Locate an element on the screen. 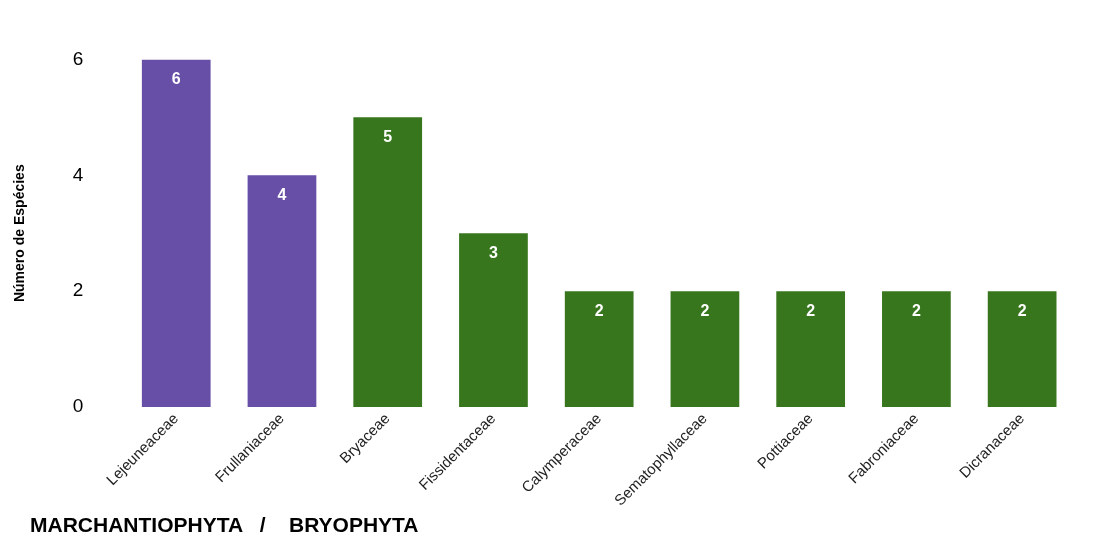 The height and width of the screenshot is (551, 1093). y-tick-label: 2 is located at coordinates (78, 290).